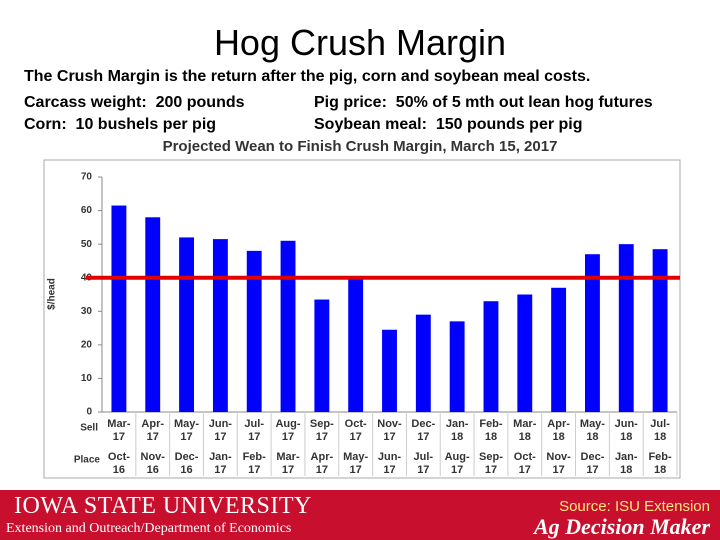 This screenshot has width=720, height=540. What do you see at coordinates (87, 244) in the screenshot?
I see `y-tick-label: 50` at bounding box center [87, 244].